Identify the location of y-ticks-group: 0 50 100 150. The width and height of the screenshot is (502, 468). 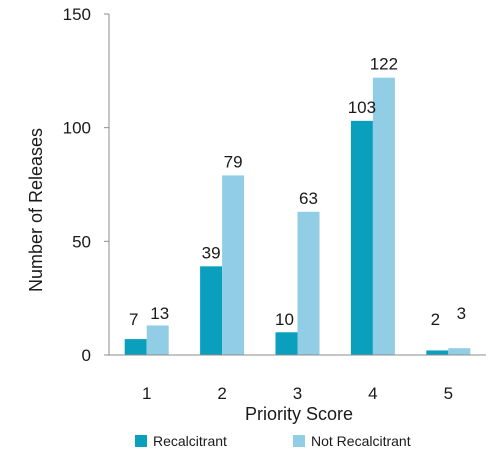
(86, 185).